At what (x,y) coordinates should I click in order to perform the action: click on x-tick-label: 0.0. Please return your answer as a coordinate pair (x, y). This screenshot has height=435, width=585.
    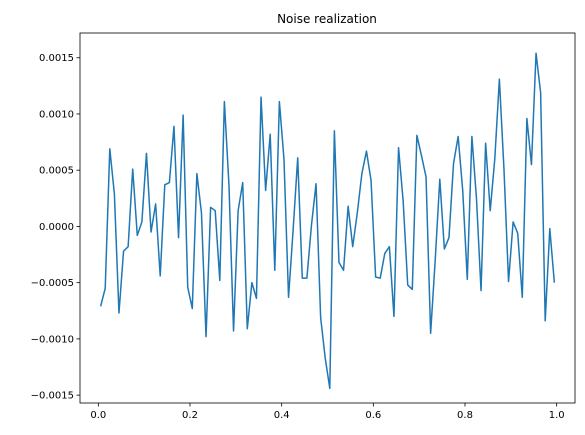
    Looking at the image, I should click on (98, 415).